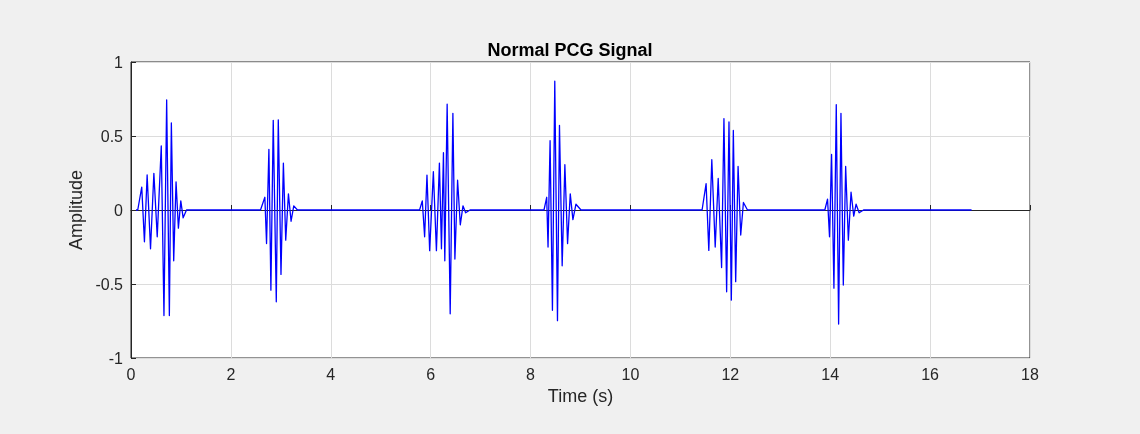 This screenshot has height=434, width=1140. What do you see at coordinates (930, 374) in the screenshot?
I see `x-tick-label: 16` at bounding box center [930, 374].